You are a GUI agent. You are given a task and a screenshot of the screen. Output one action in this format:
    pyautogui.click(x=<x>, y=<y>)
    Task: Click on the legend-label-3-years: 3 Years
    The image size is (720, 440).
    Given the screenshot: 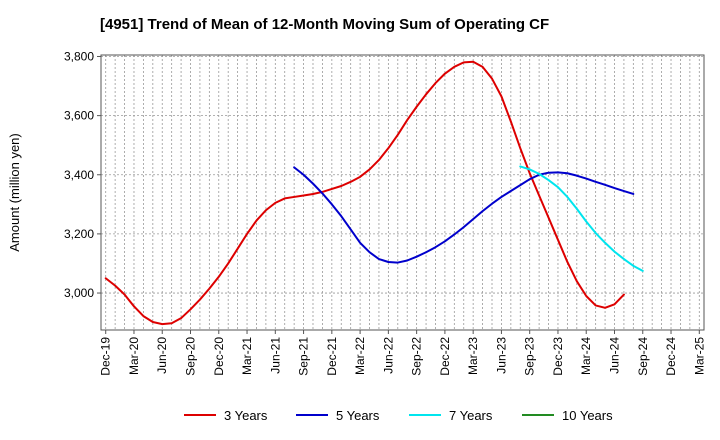 What is the action you would take?
    pyautogui.click(x=246, y=415)
    